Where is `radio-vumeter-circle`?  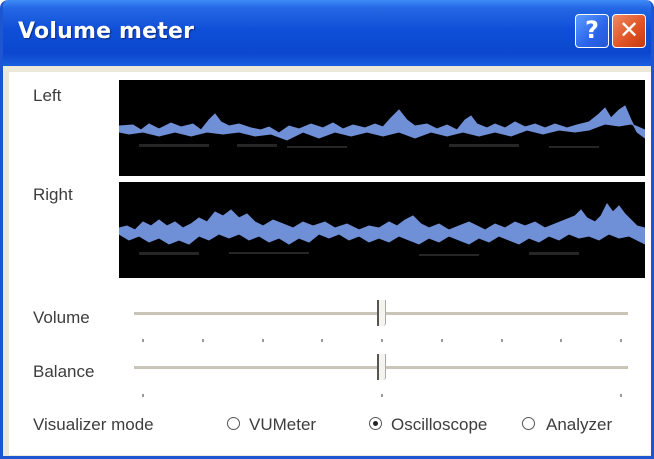 radio-vumeter-circle is located at coordinates (233, 423).